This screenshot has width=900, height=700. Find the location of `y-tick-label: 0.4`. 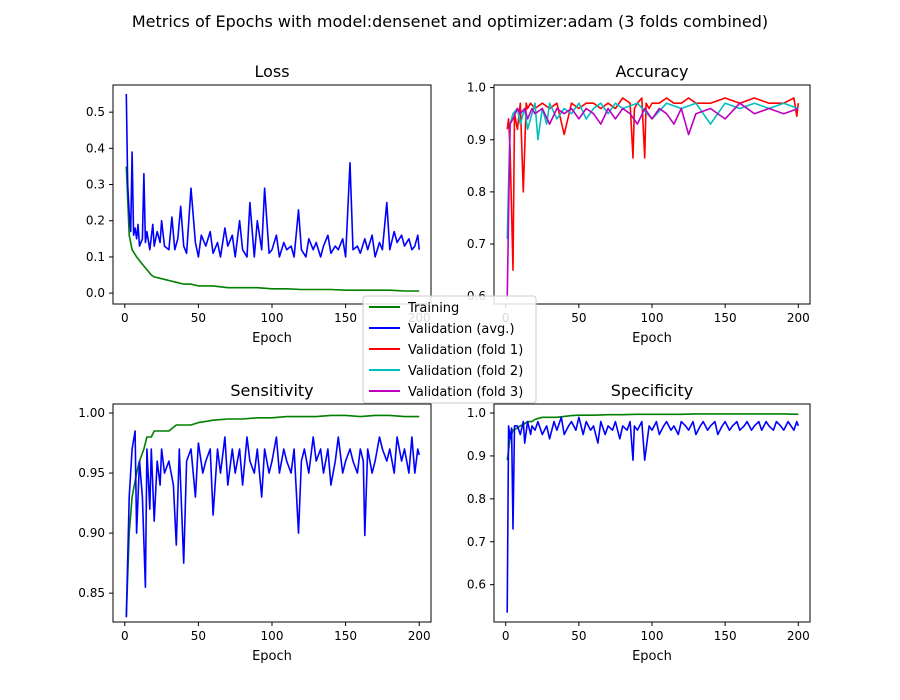

y-tick-label: 0.4 is located at coordinates (95, 148).